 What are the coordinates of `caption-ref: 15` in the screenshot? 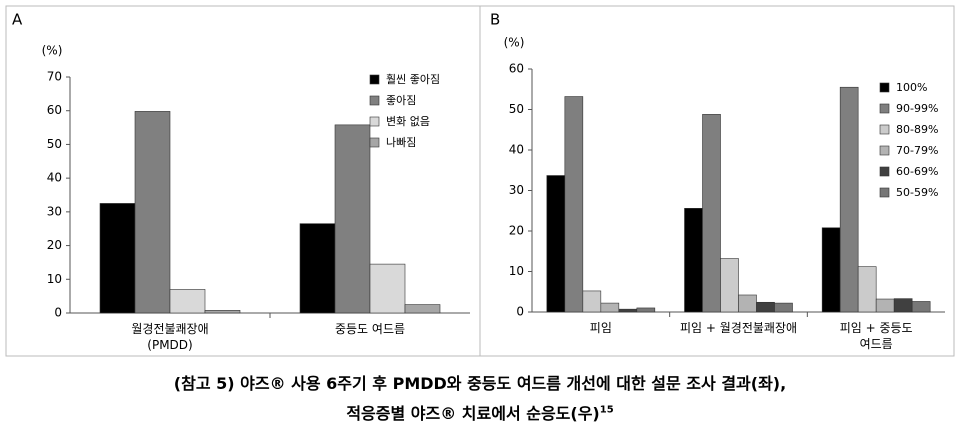 It's located at (606, 410).